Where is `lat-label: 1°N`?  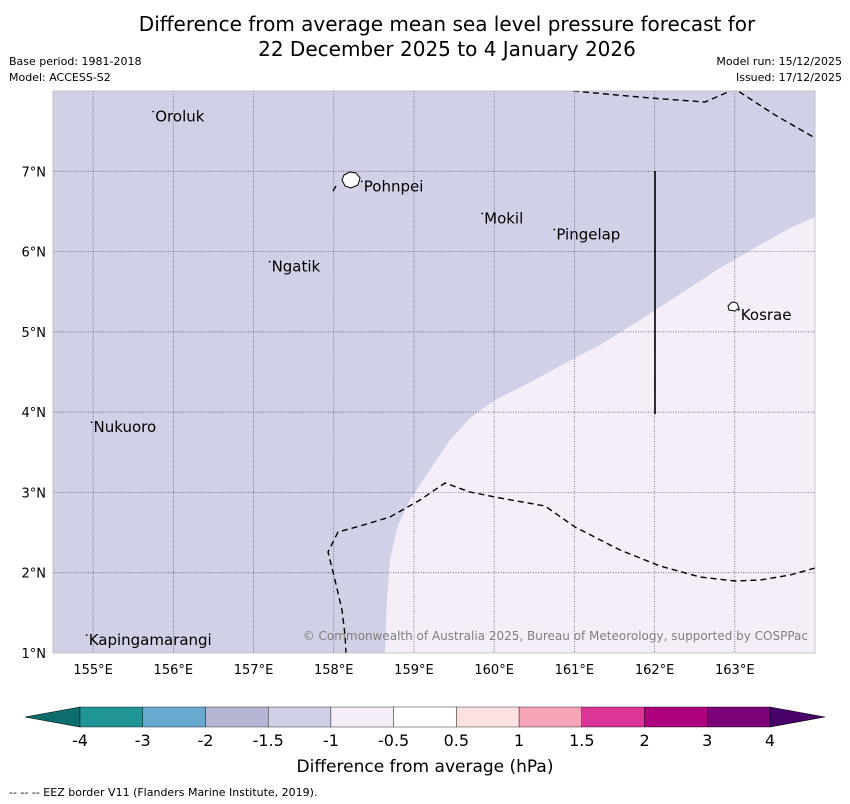
lat-label: 1°N is located at coordinates (34, 654).